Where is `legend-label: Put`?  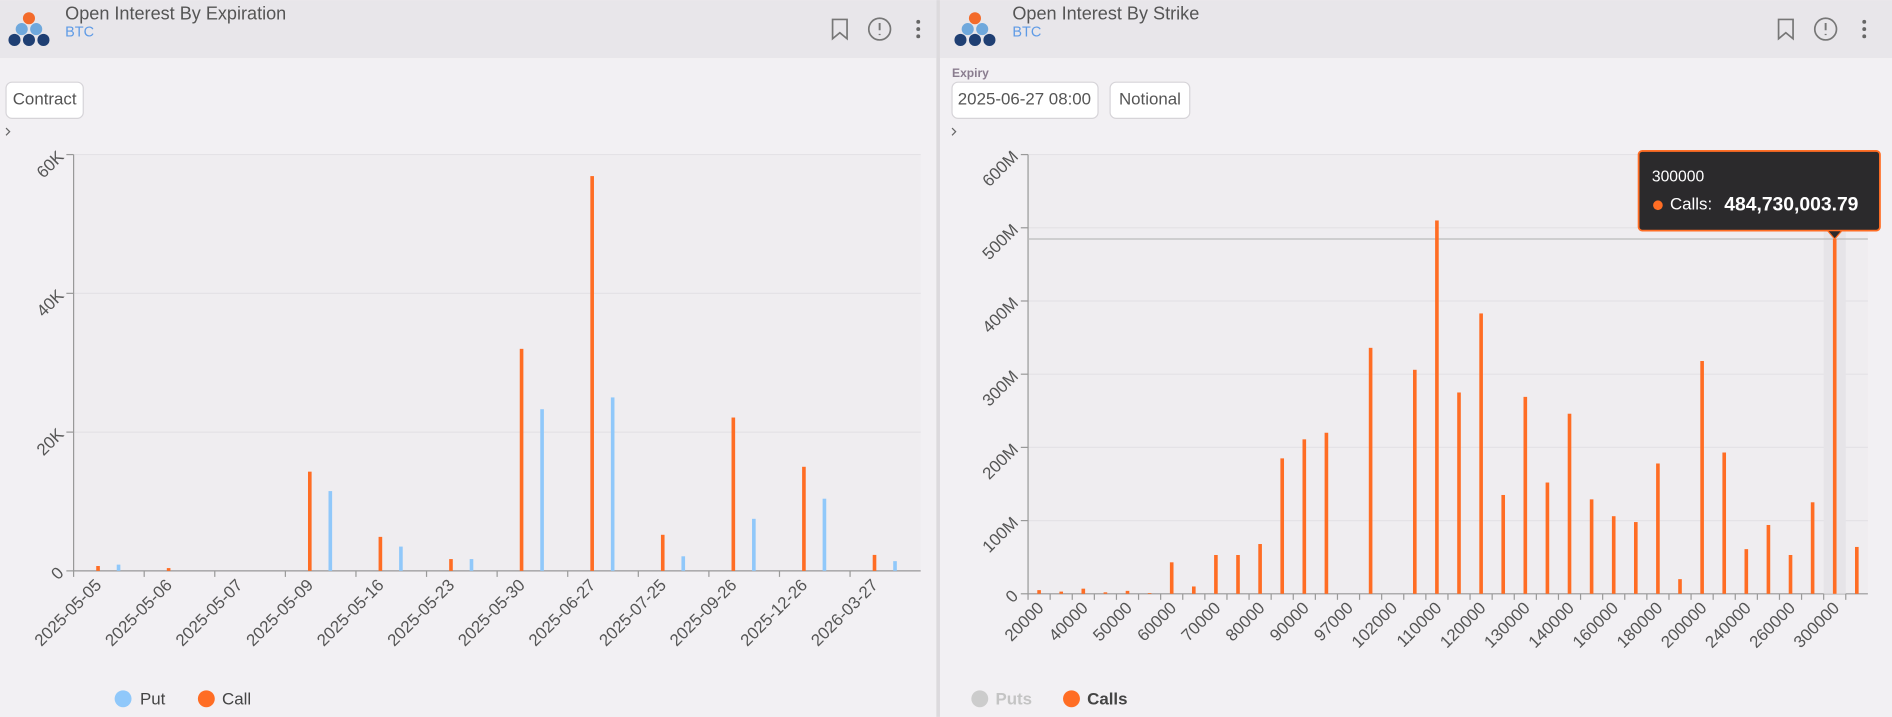 legend-label: Put is located at coordinates (153, 698).